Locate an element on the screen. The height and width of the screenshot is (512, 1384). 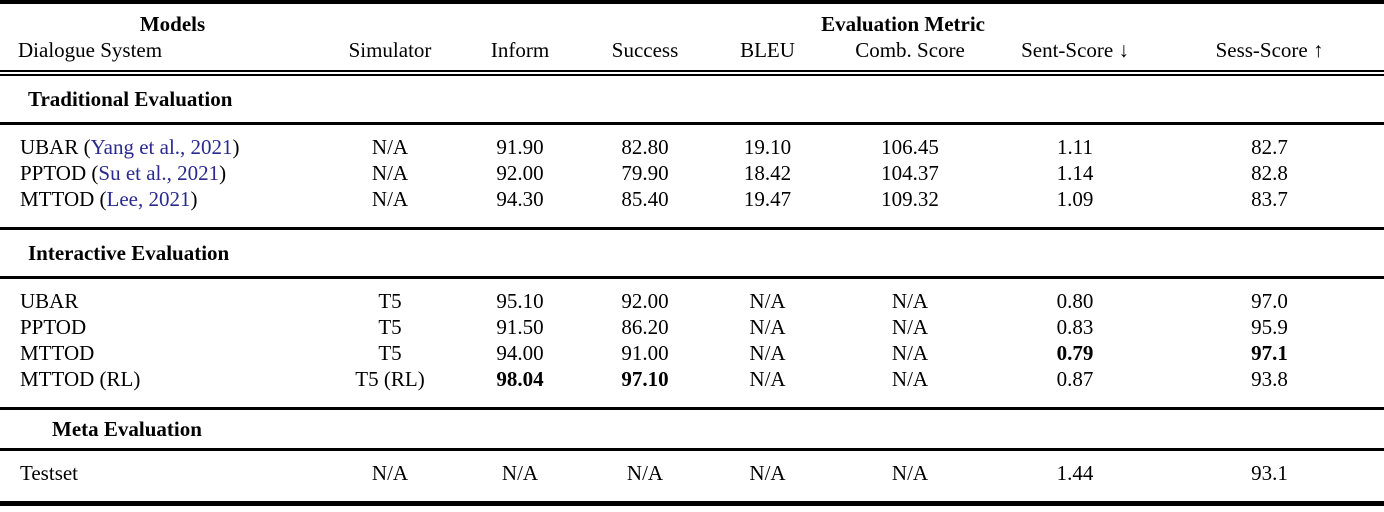
model-name-cell: MTTOD (Lee, 2021) is located at coordinates (160, 207).